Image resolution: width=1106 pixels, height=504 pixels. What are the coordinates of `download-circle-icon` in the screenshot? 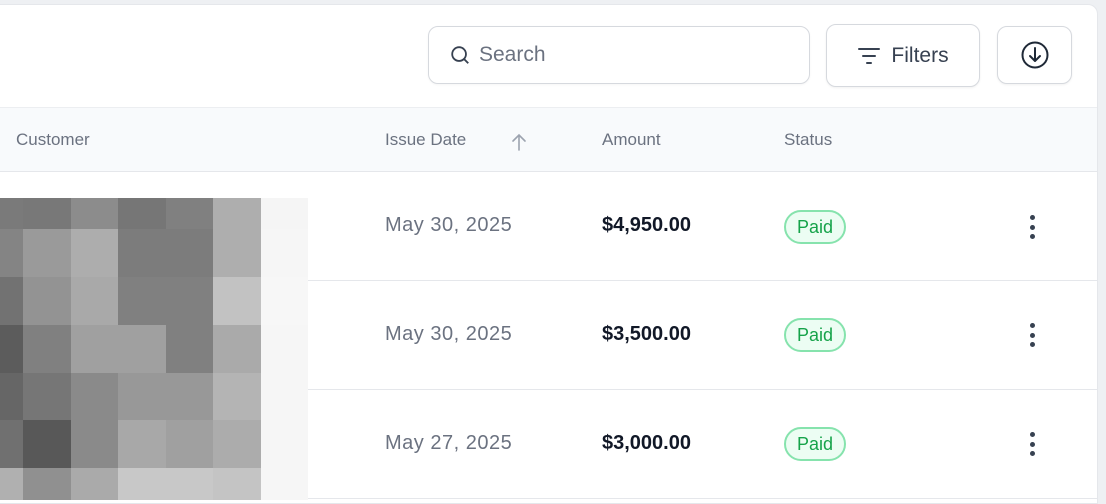 It's located at (1034, 55).